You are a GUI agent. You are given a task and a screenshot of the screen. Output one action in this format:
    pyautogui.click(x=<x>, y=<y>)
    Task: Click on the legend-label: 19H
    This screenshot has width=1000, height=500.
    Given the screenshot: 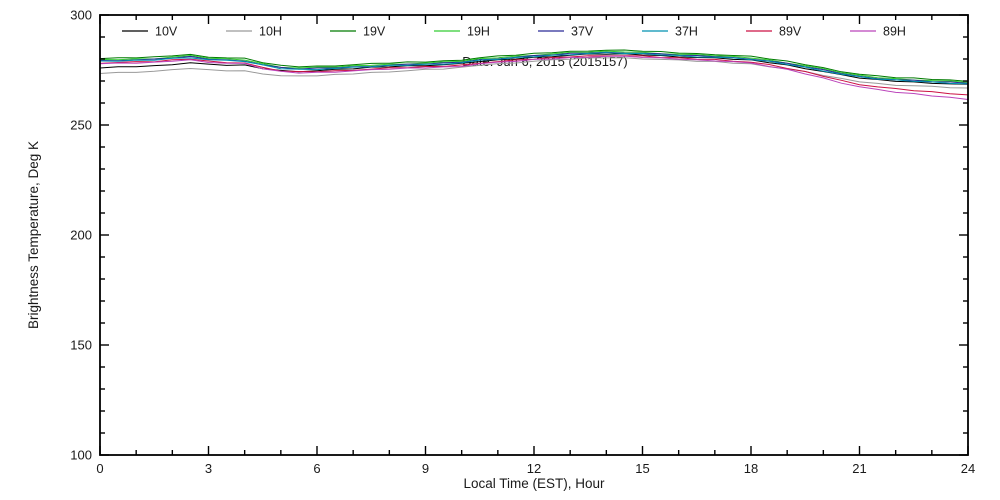 What is the action you would take?
    pyautogui.click(x=478, y=32)
    